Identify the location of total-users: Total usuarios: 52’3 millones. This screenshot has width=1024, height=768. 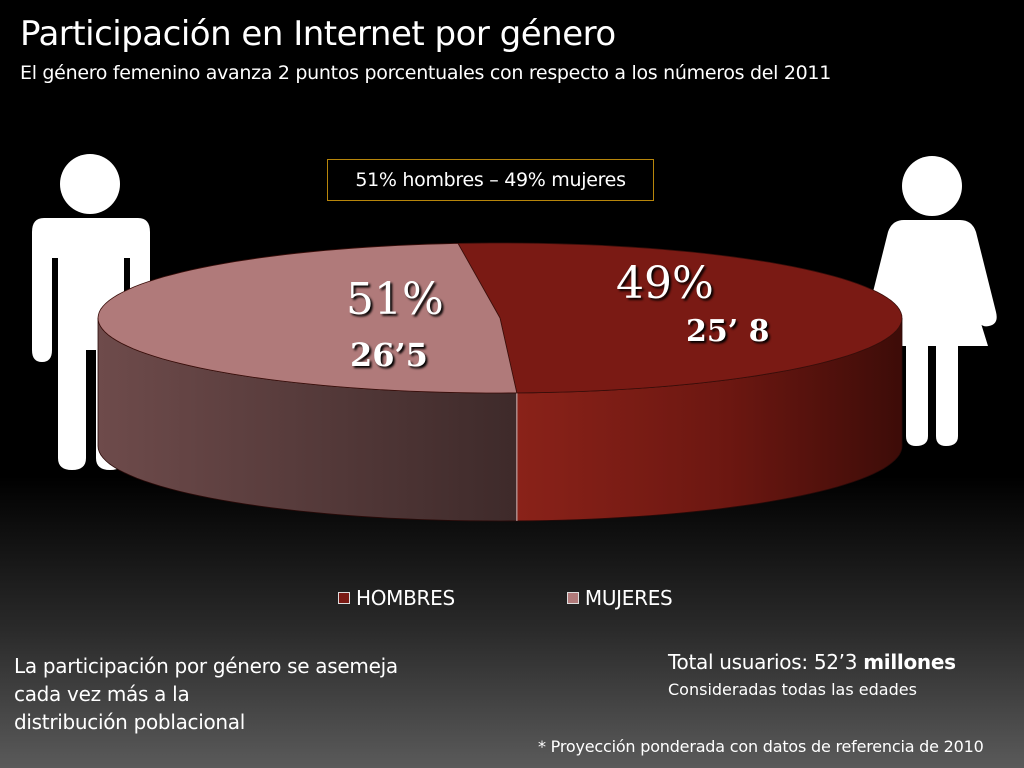
(812, 662).